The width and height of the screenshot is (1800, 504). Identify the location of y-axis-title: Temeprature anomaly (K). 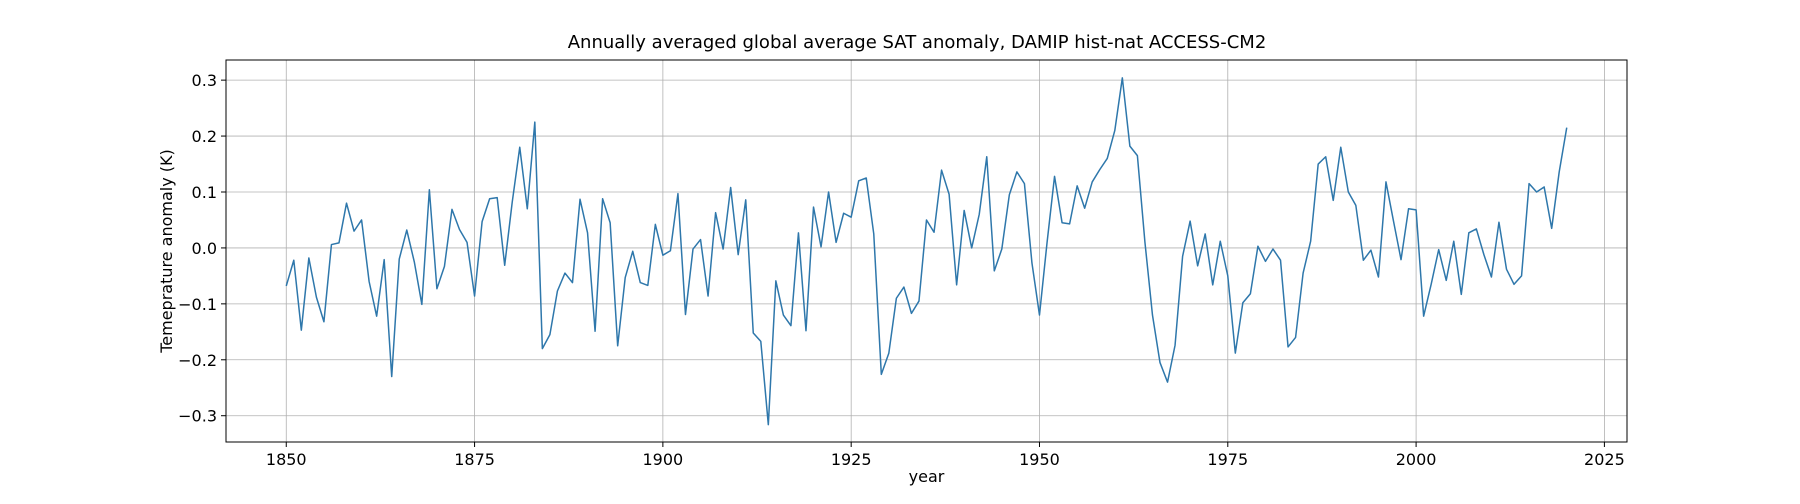
(166, 251).